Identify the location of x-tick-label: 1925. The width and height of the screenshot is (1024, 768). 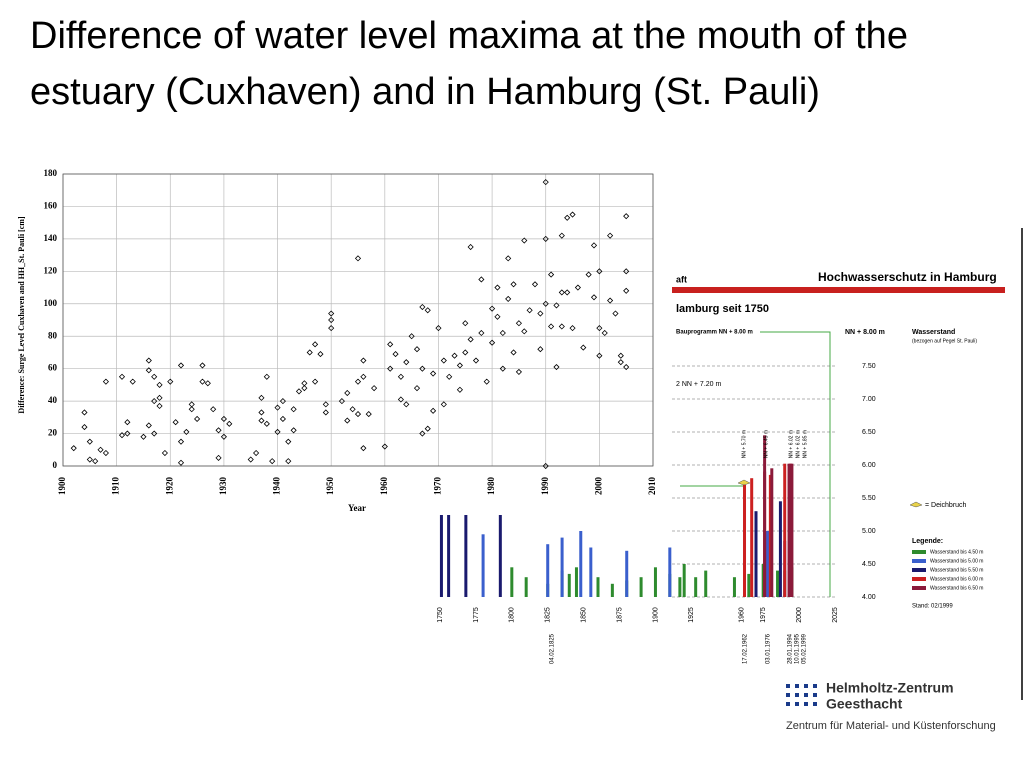
(691, 615).